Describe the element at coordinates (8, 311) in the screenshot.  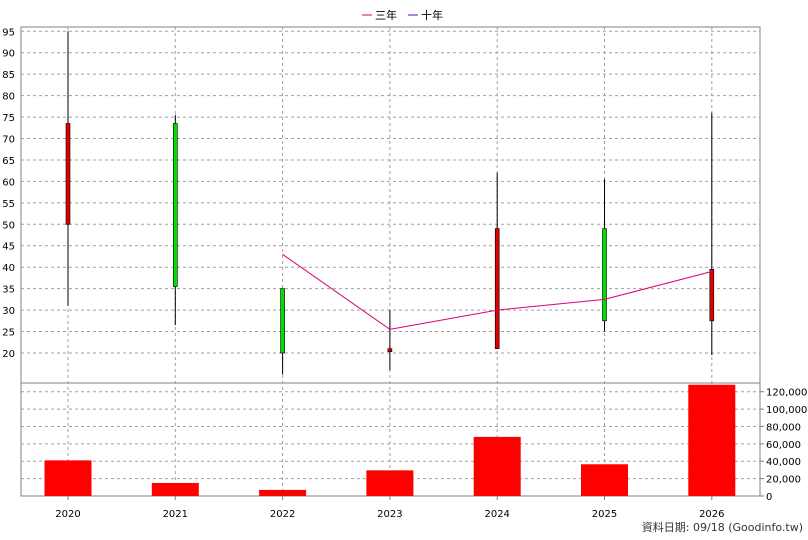
I see `price-tick-label: 30` at that location.